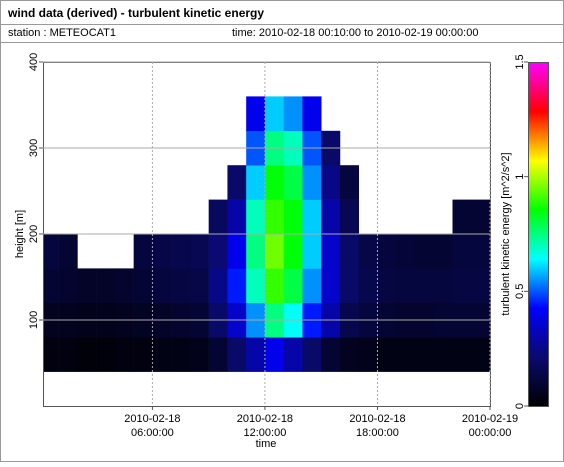 The height and width of the screenshot is (467, 564). What do you see at coordinates (520, 177) in the screenshot?
I see `colorbar-tick-label: 1` at bounding box center [520, 177].